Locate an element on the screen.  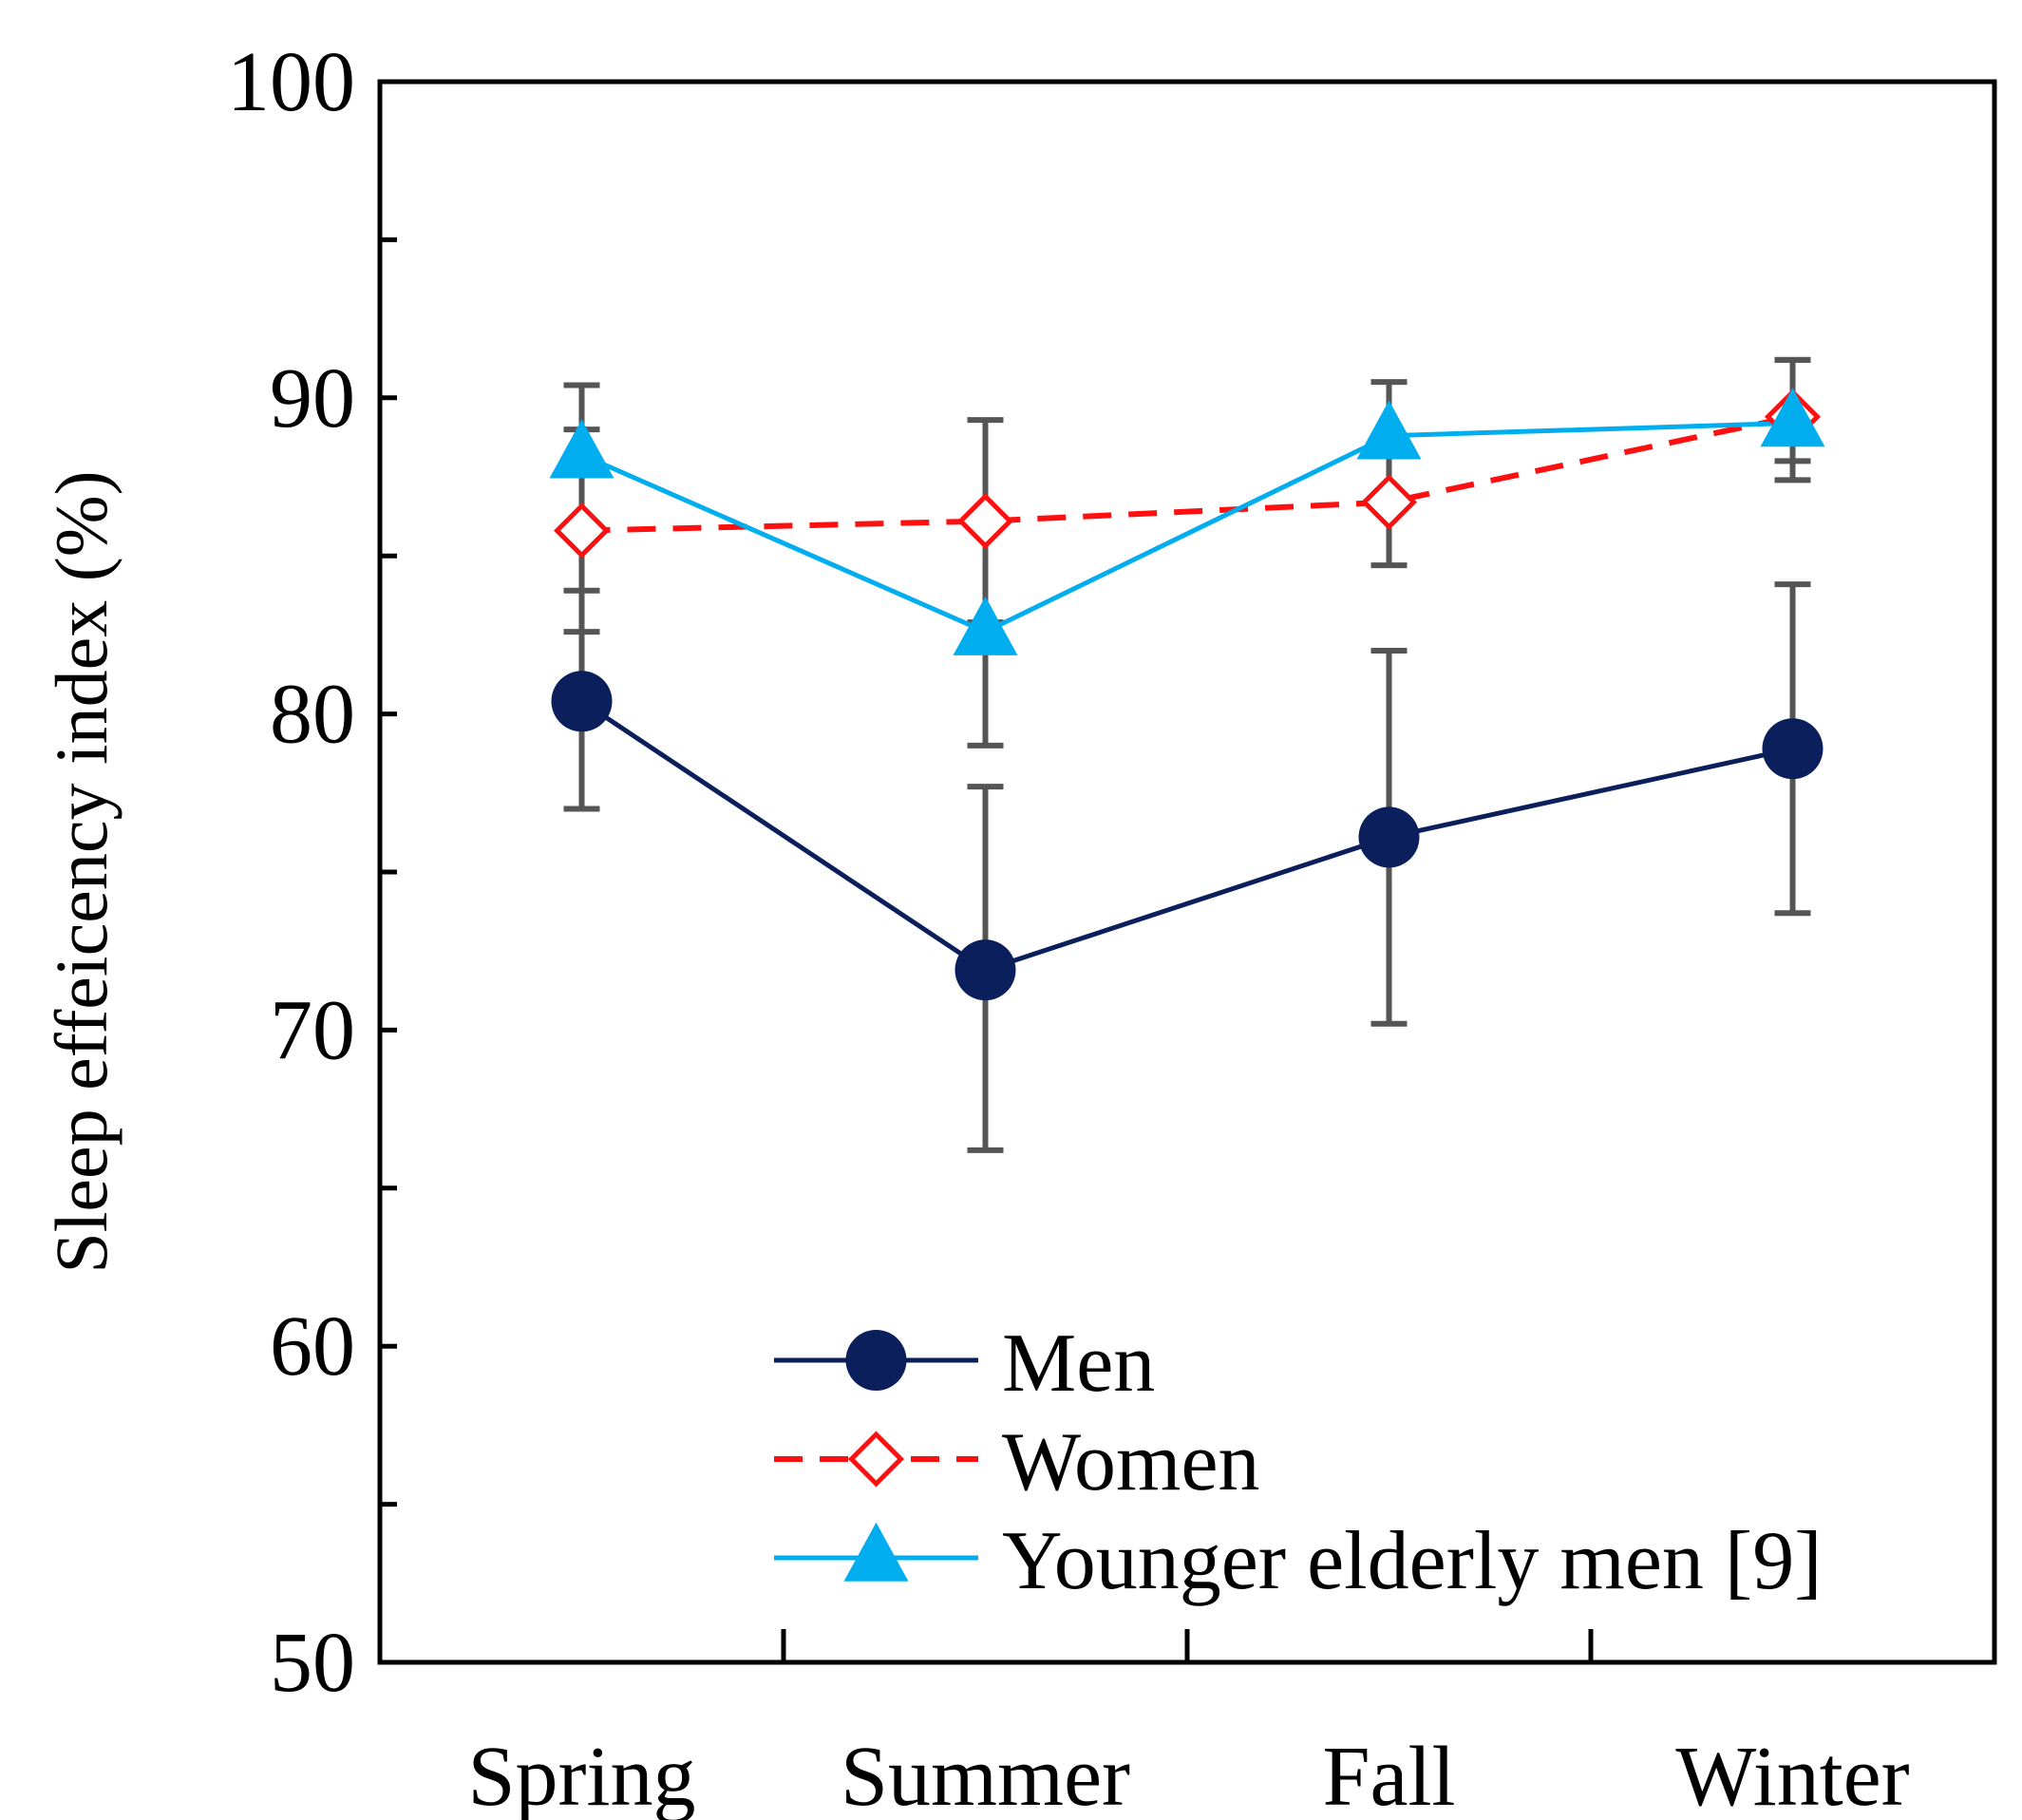
y-axis-title: Sleep effeicency index (%) is located at coordinates (81, 871).